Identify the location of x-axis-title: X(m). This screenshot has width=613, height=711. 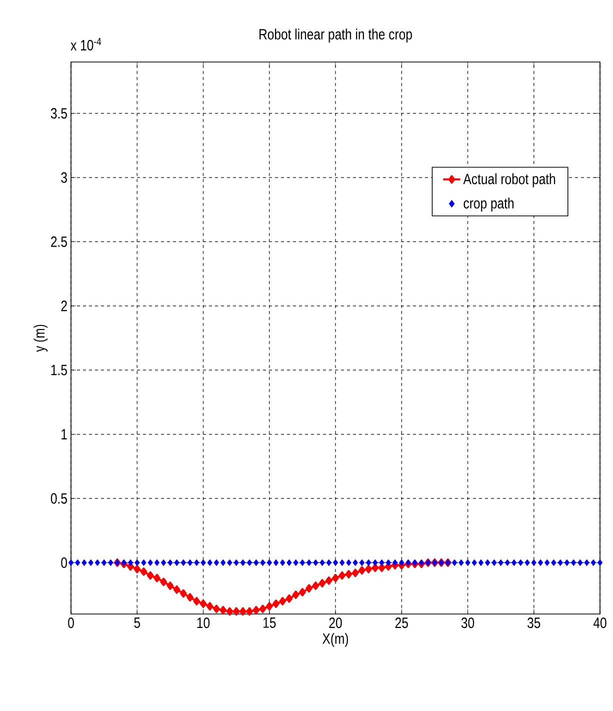
(335, 639).